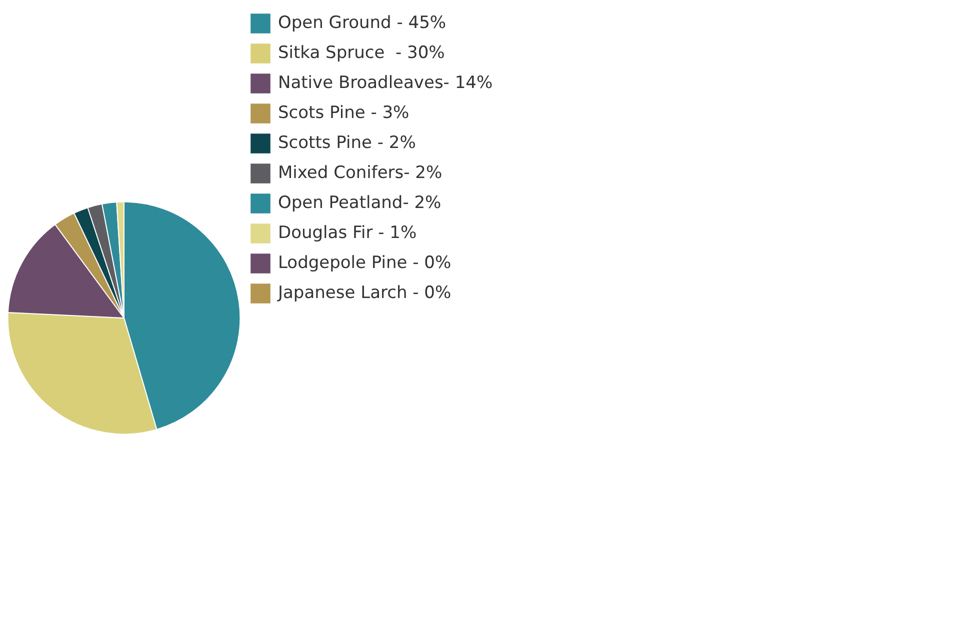  I want to click on legend-label: Native Broadleaves- 14%, so click(385, 83).